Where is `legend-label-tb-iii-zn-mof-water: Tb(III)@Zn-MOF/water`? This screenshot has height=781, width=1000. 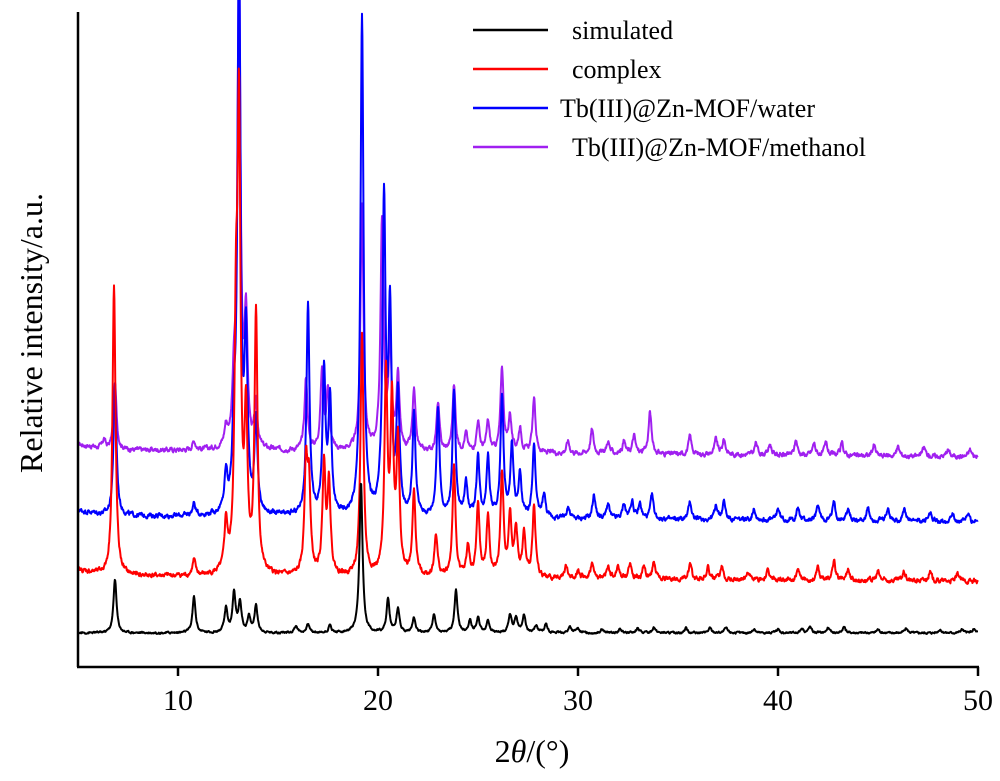
legend-label-tb-iii-zn-mof-water: Tb(III)@Zn-MOF/water is located at coordinates (687, 108).